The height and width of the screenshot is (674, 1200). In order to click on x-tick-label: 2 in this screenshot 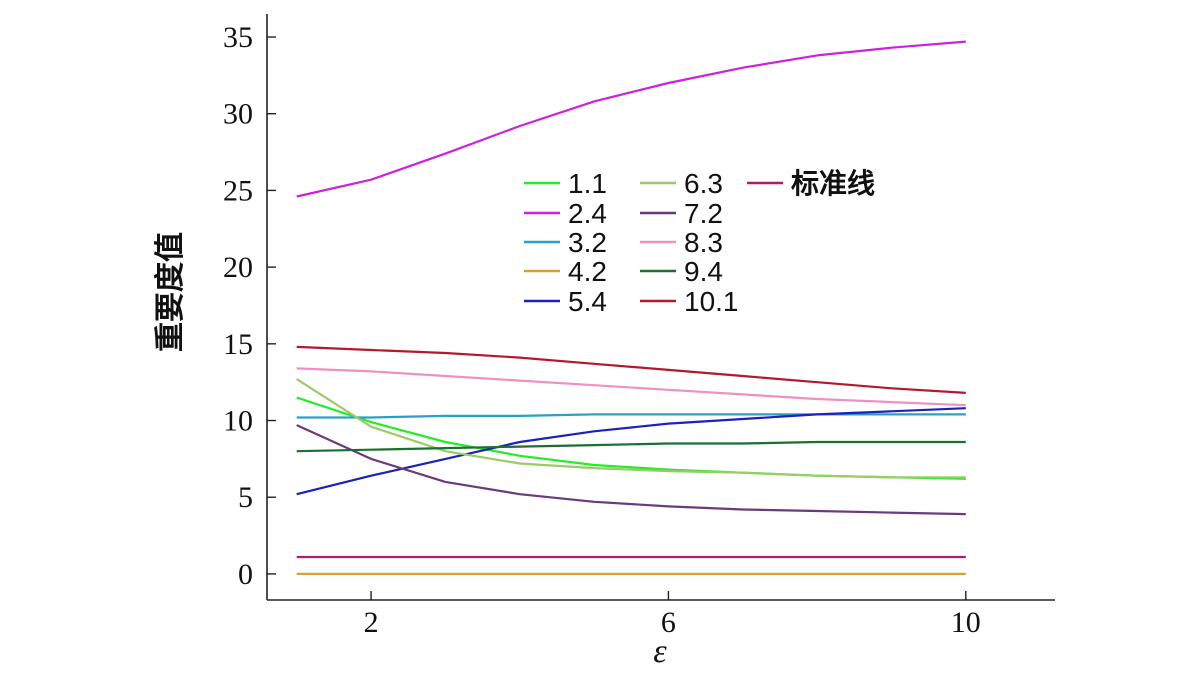, I will do `click(371, 622)`.